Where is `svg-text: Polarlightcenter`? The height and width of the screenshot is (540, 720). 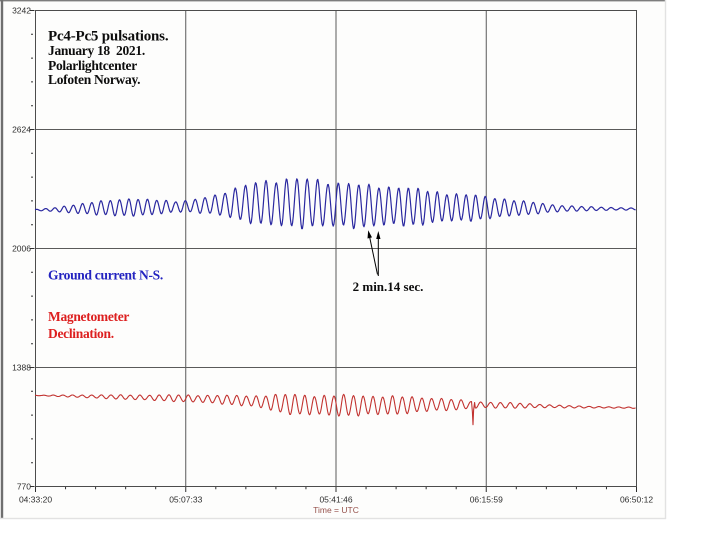 svg-text: Polarlightcenter is located at coordinates (92, 65).